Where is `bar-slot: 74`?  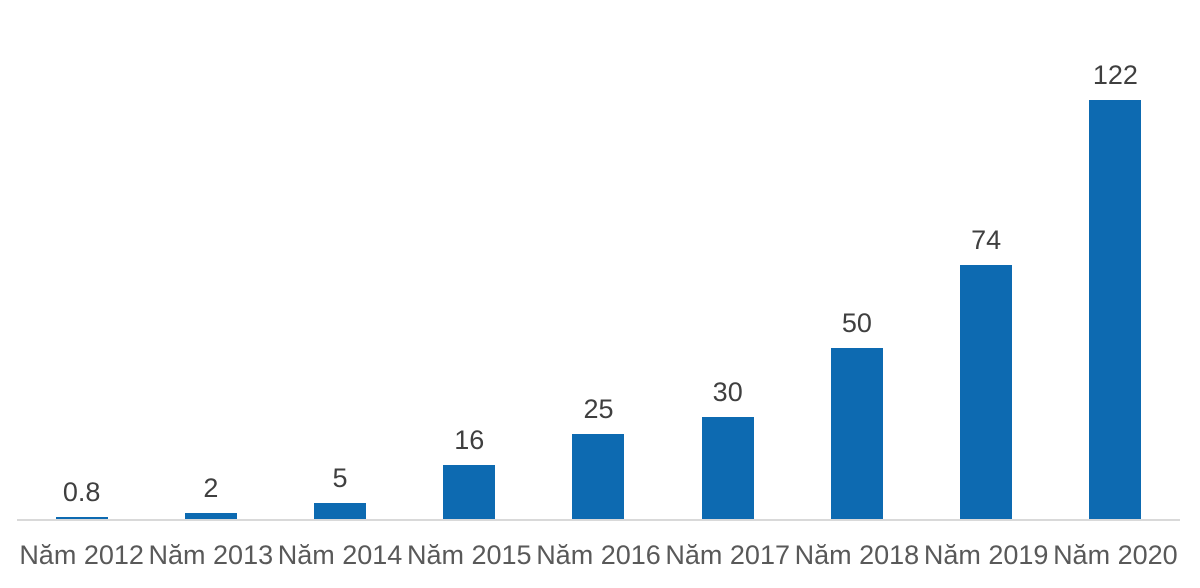
bar-slot: 74 is located at coordinates (986, 373).